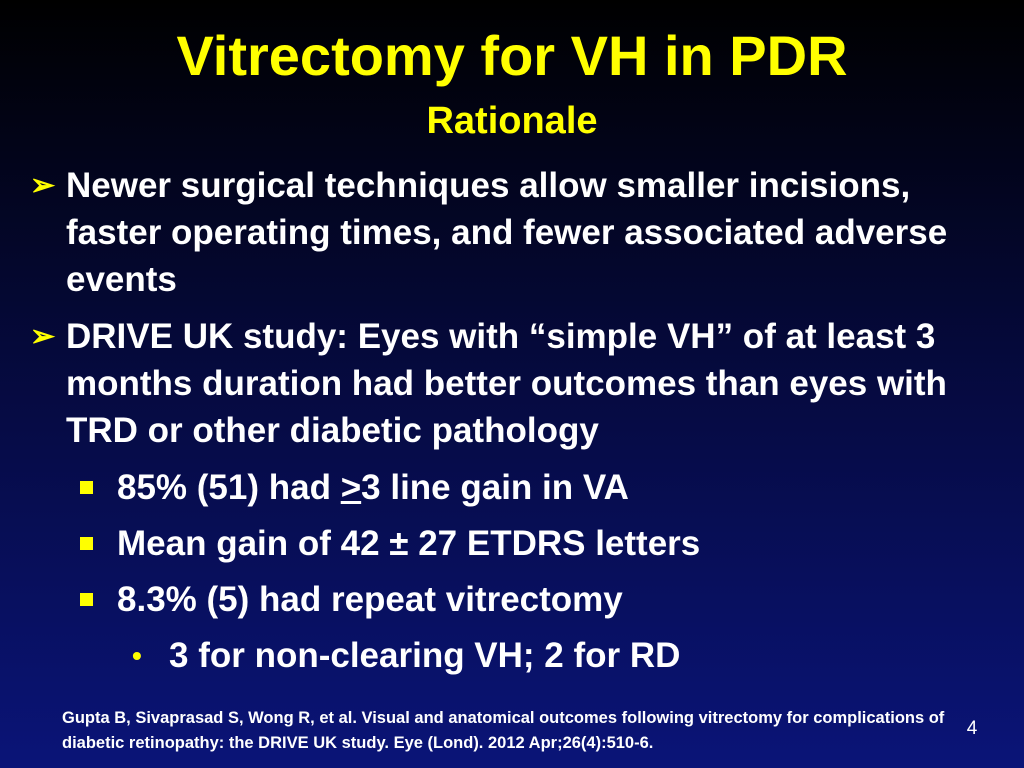  I want to click on slide-number: 4, so click(972, 728).